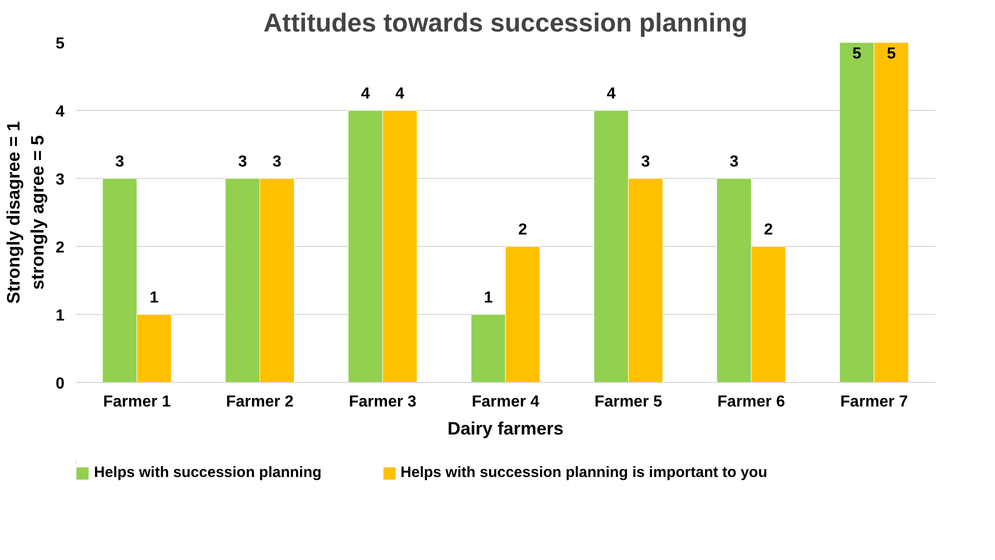 The height and width of the screenshot is (560, 995). What do you see at coordinates (60, 112) in the screenshot?
I see `y-tick-label: 4` at bounding box center [60, 112].